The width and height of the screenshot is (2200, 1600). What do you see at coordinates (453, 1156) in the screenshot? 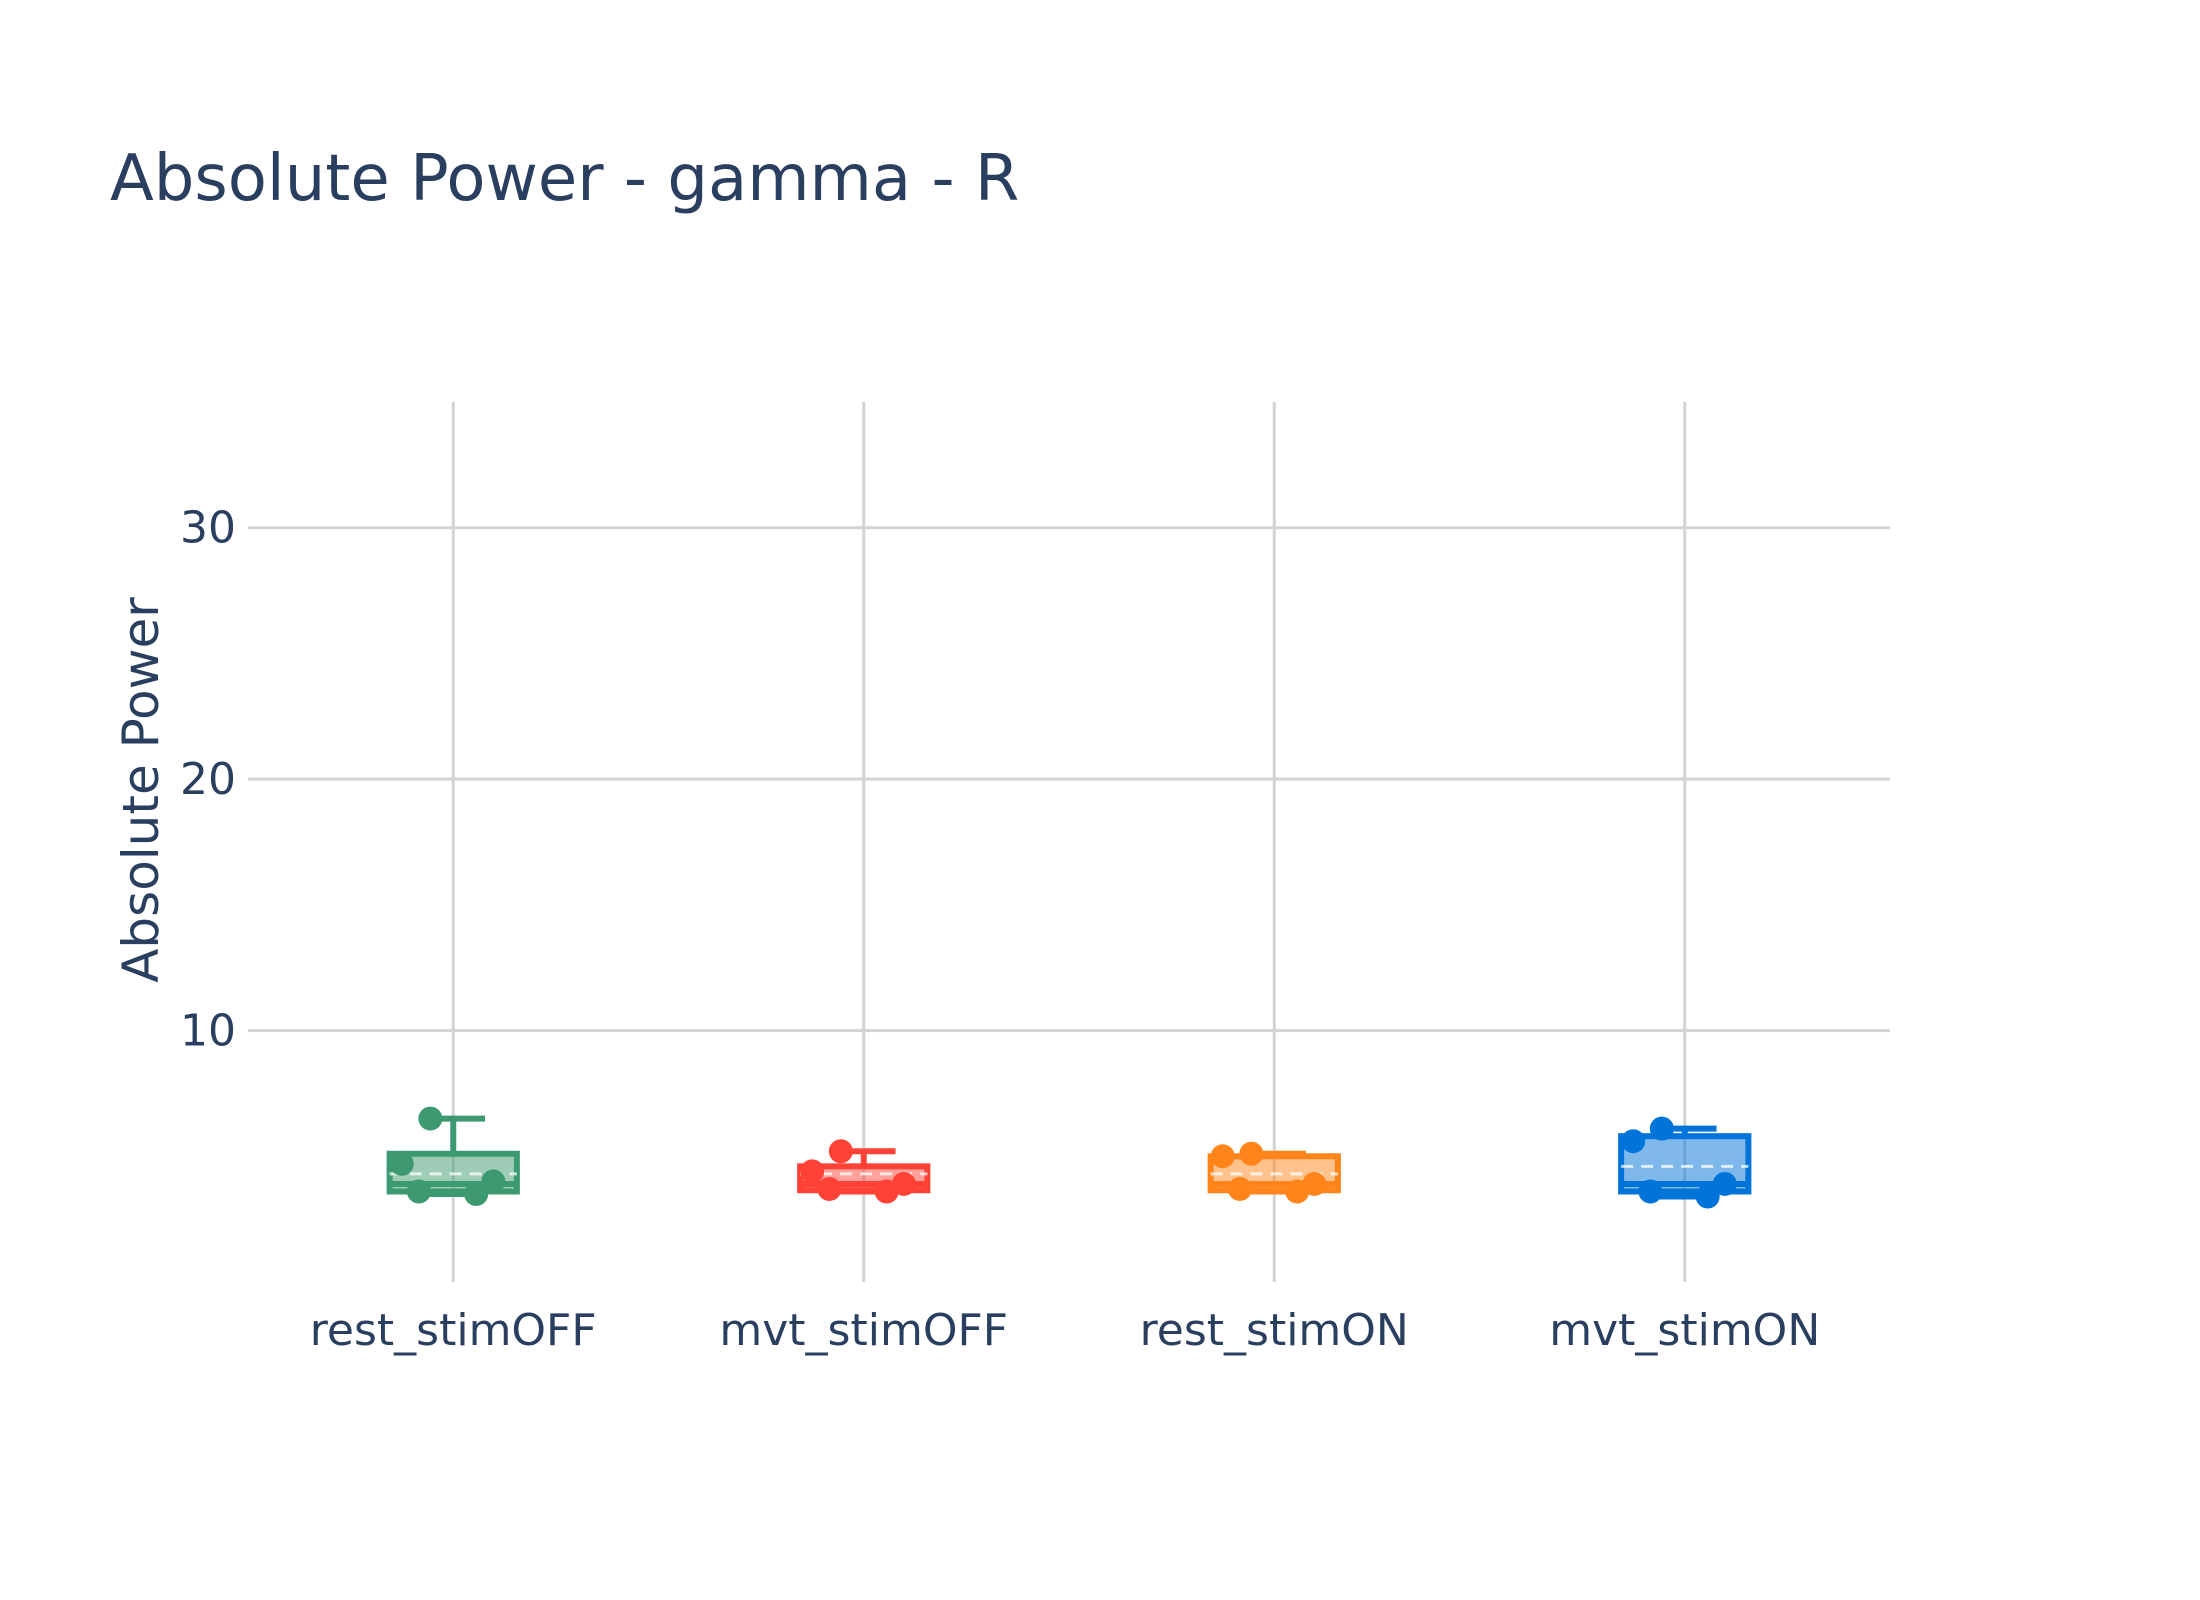
I see `box-rest_stimOFF` at bounding box center [453, 1156].